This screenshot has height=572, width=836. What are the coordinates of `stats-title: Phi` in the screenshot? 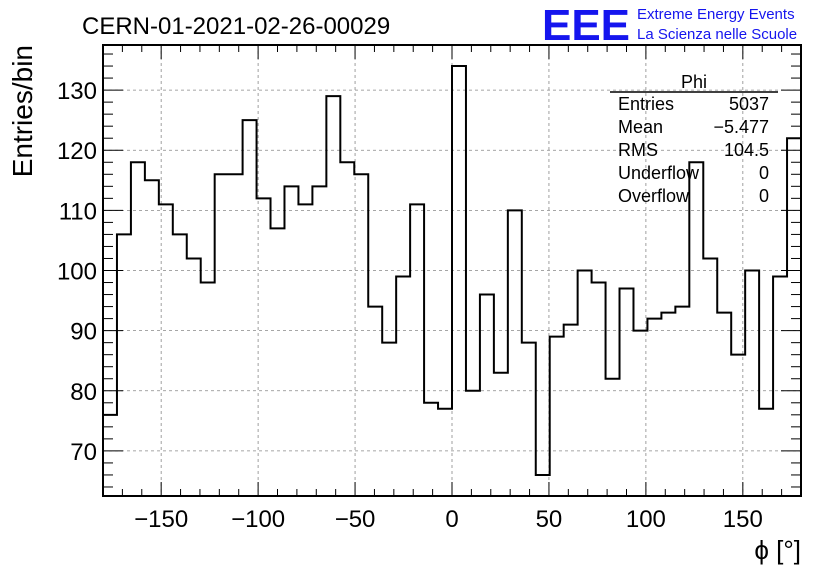 It's located at (694, 82).